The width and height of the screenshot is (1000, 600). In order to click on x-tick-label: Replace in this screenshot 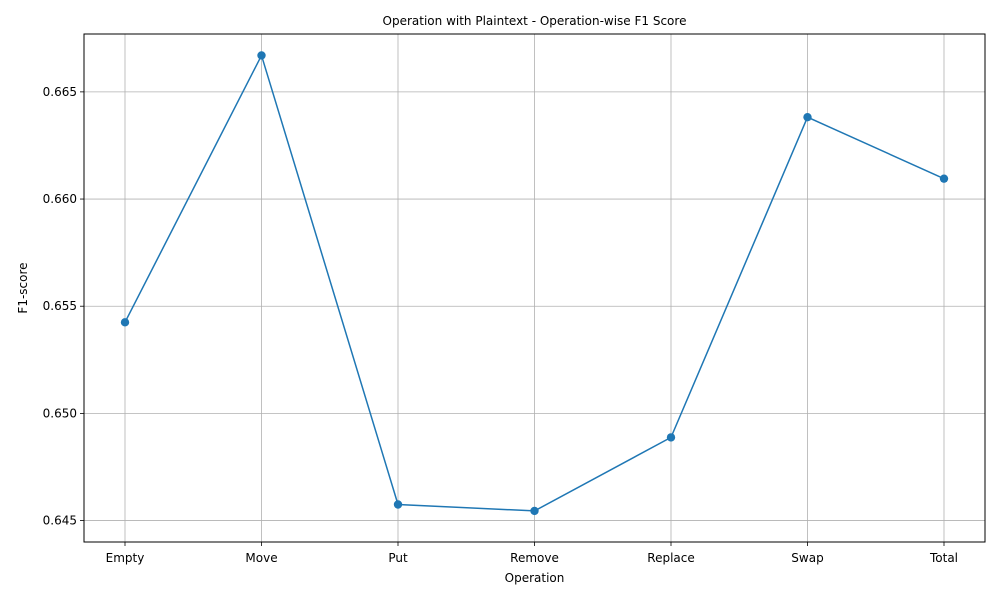, I will do `click(670, 558)`.